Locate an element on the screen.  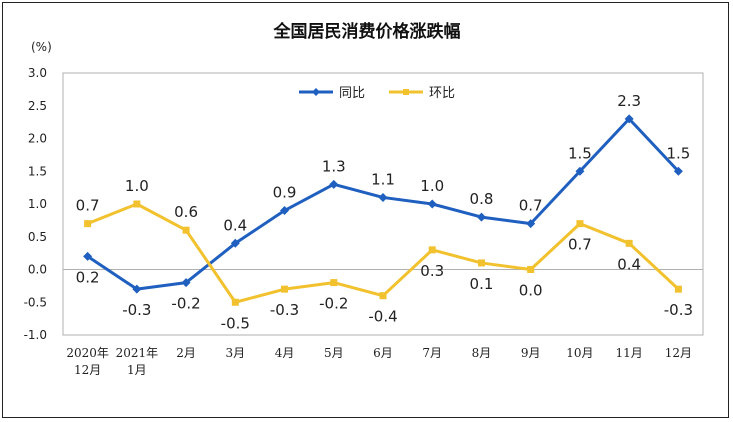
data-label: 0.8 is located at coordinates (482, 199).